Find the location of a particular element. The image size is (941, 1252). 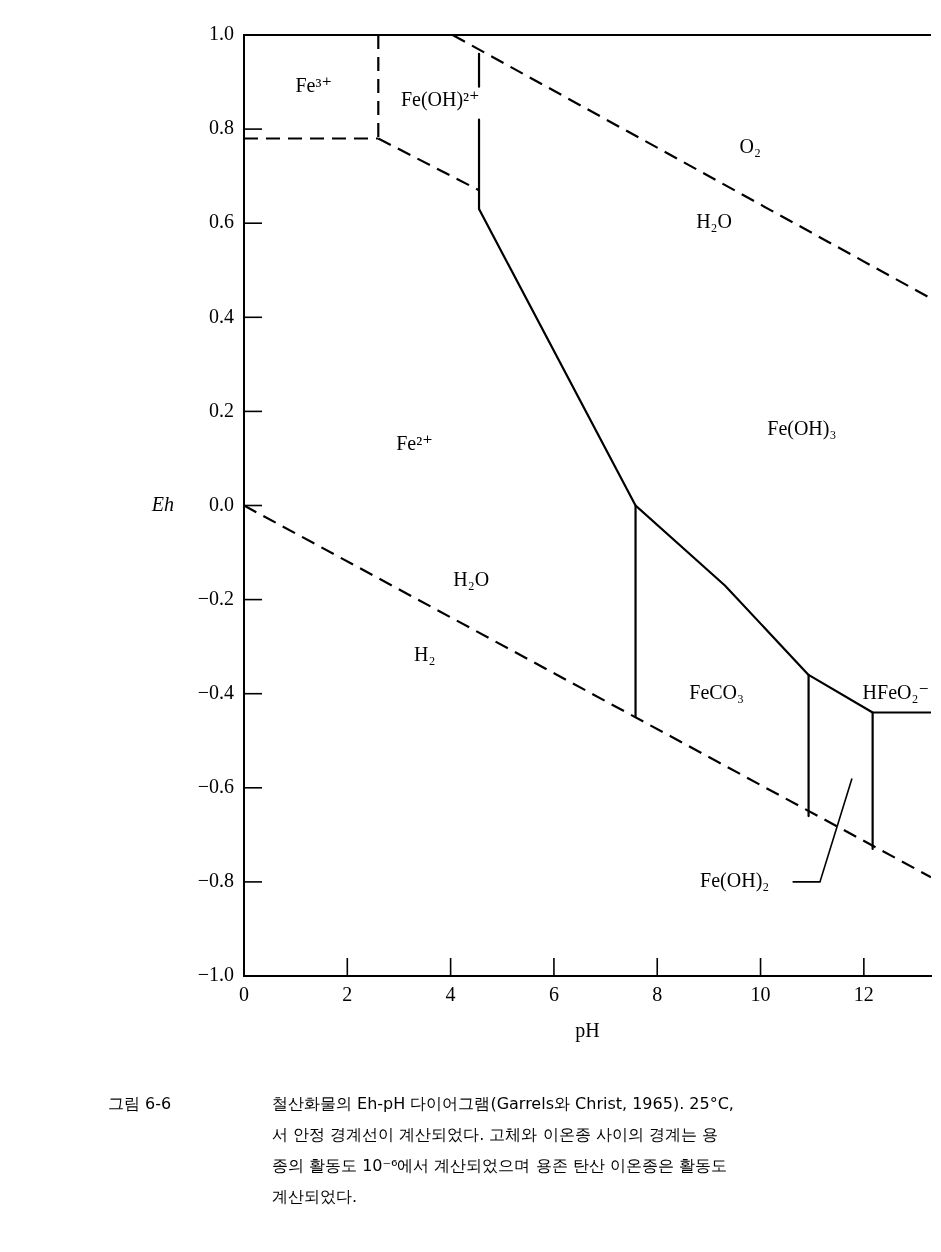

y-tick-label: 0.4 is located at coordinates (221, 315).